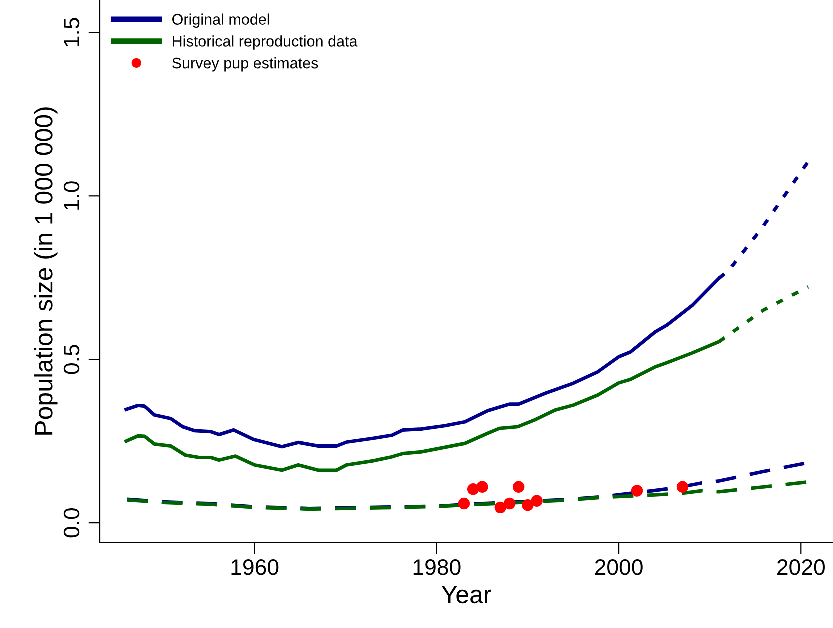 This screenshot has height=628, width=833. Describe the element at coordinates (437, 568) in the screenshot. I see `x-tick-label: 1980` at that location.